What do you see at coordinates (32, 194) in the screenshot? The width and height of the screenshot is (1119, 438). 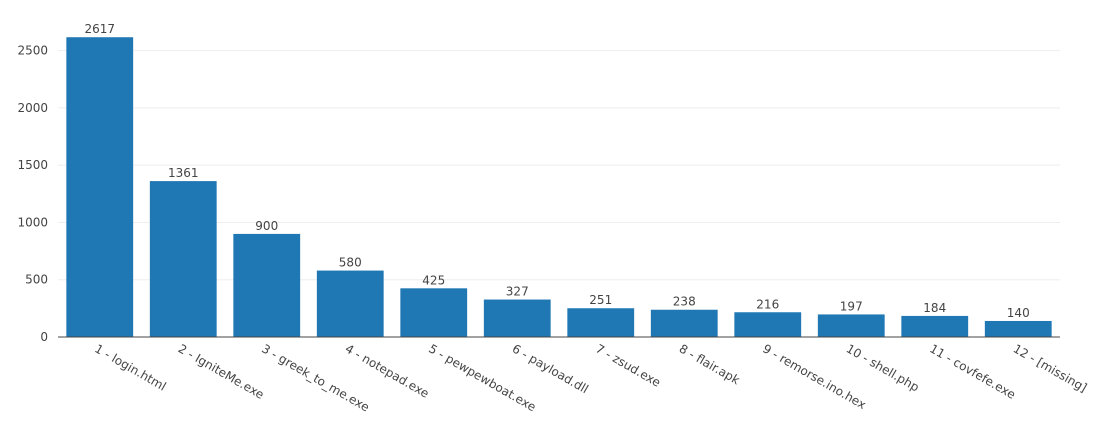 I see `y-axis-ticks: 0 500 1000 1500 2000 2500` at bounding box center [32, 194].